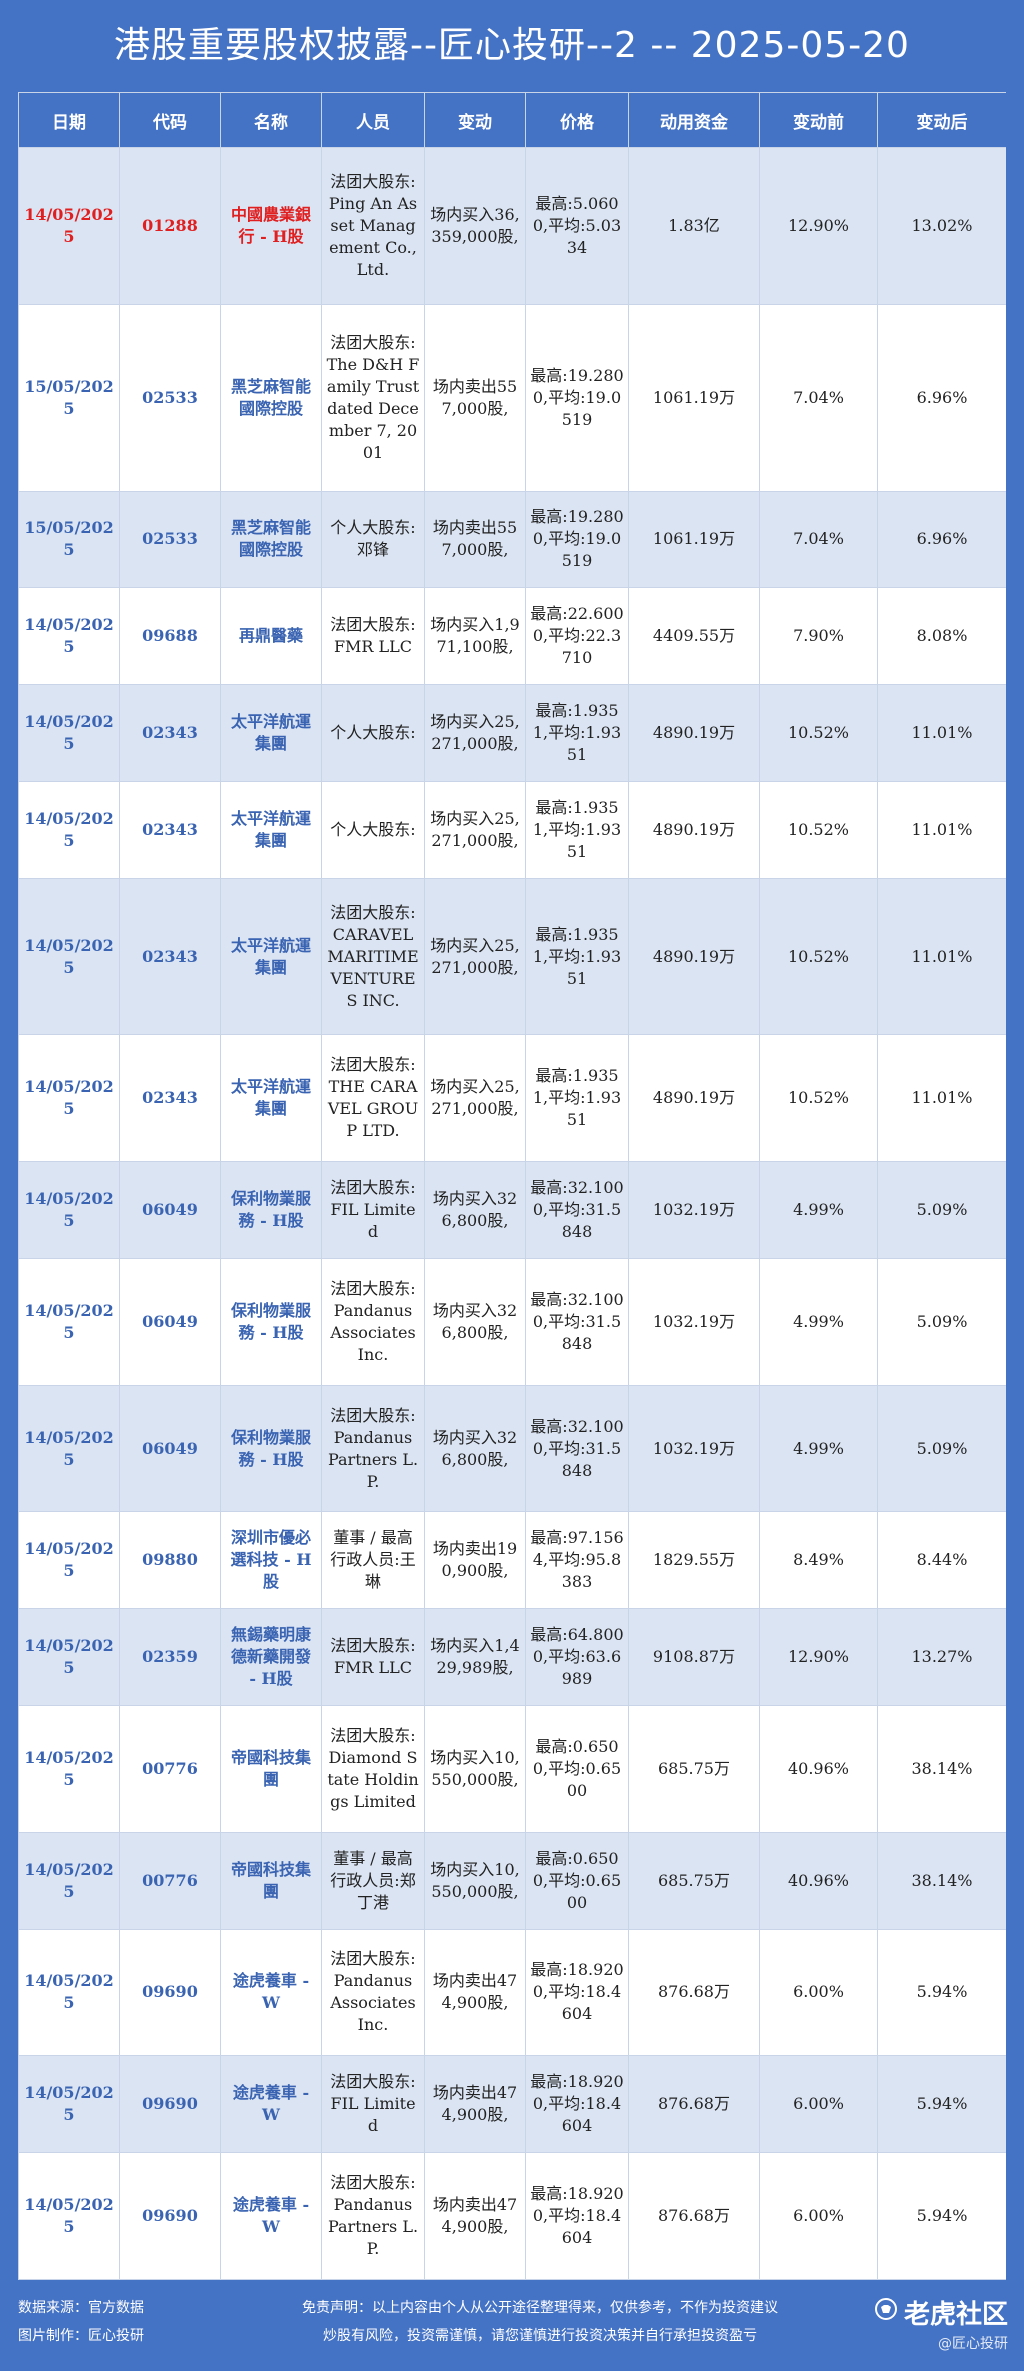 This screenshot has height=2371, width=1024. Describe the element at coordinates (886, 2312) in the screenshot. I see `tiger-logo-icon` at that location.